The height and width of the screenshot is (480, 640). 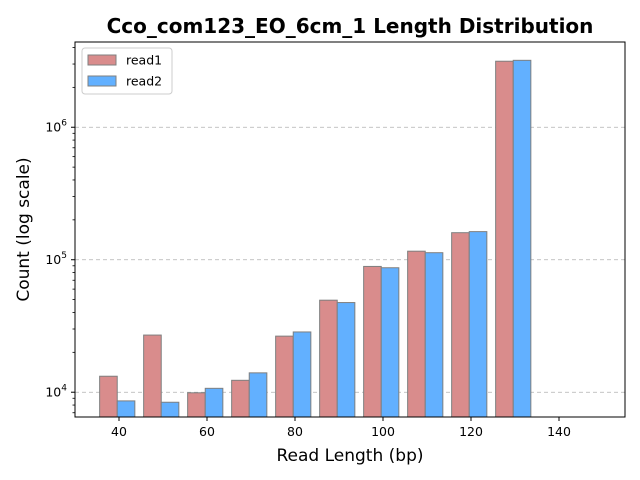 What do you see at coordinates (102, 81) in the screenshot?
I see `legend-swatch-read2` at bounding box center [102, 81].